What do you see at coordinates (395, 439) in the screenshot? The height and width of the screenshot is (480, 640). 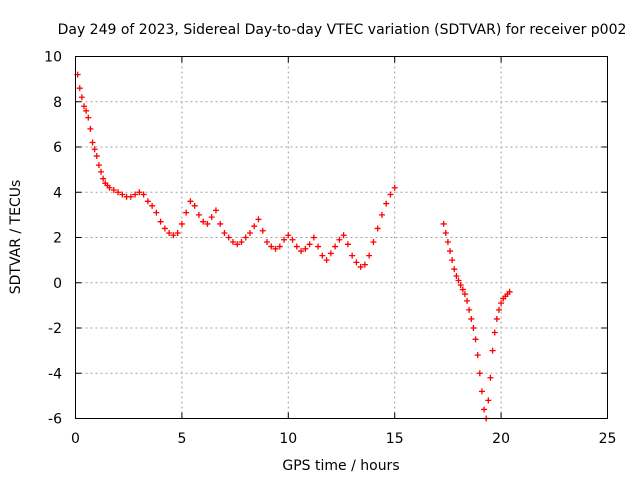 I see `x-tick-label: 15` at bounding box center [395, 439].